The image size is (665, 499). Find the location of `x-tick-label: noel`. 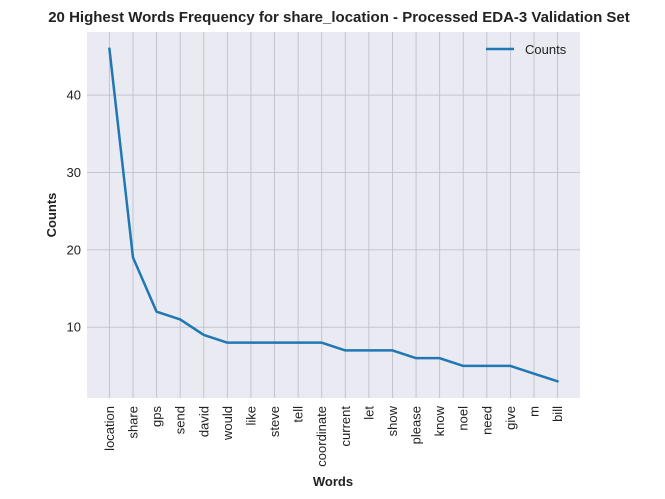

x-tick-label: noel is located at coordinates (463, 418).